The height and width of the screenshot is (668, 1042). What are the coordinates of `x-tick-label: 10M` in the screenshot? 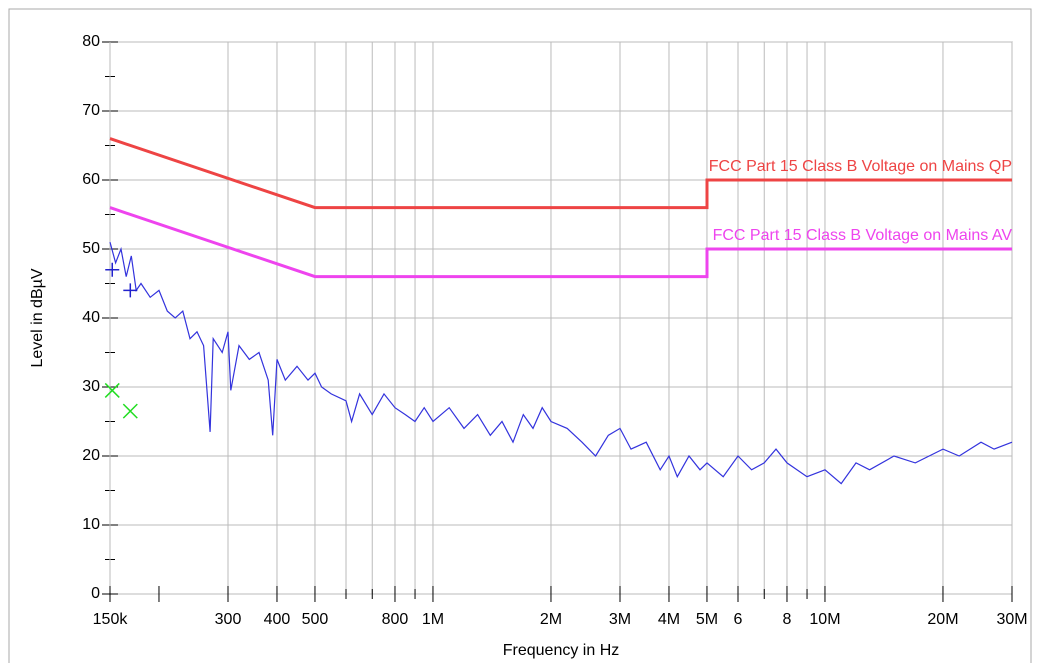 It's located at (824, 619).